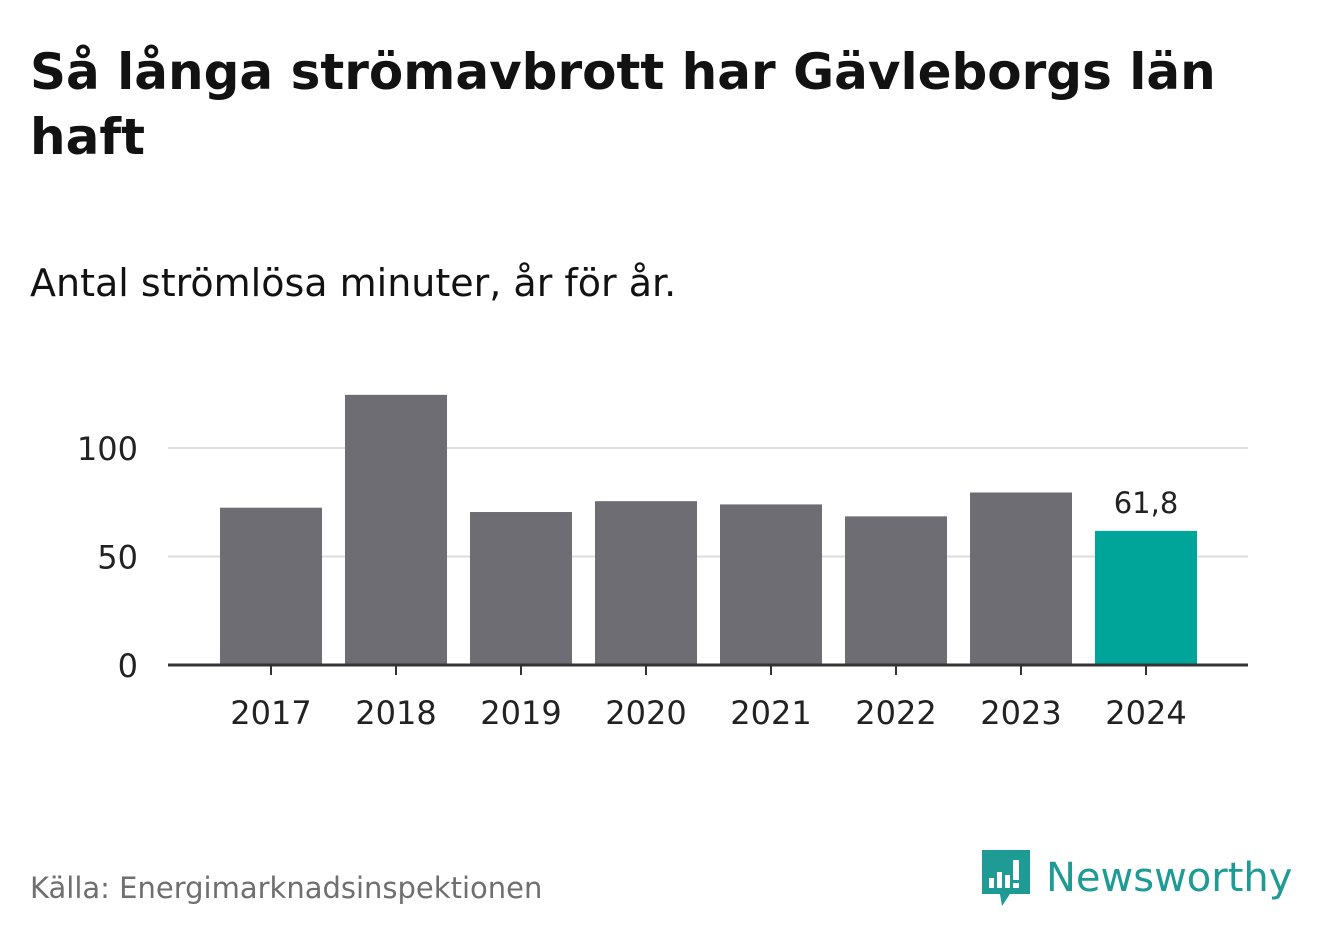 This screenshot has height=939, width=1322. I want to click on x-tick-label: 2019, so click(520, 713).